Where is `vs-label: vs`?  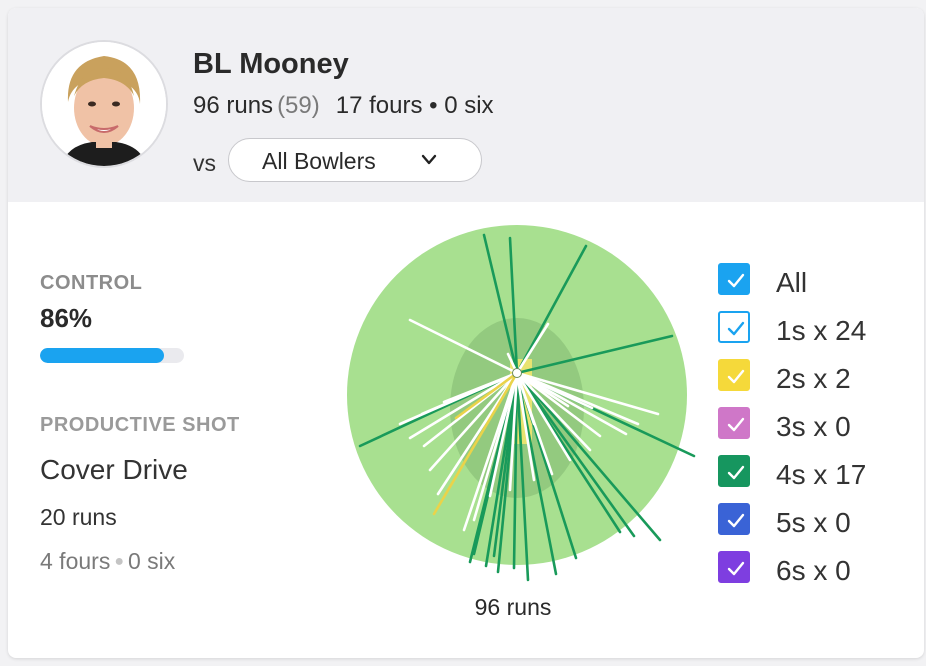 vs-label: vs is located at coordinates (204, 163).